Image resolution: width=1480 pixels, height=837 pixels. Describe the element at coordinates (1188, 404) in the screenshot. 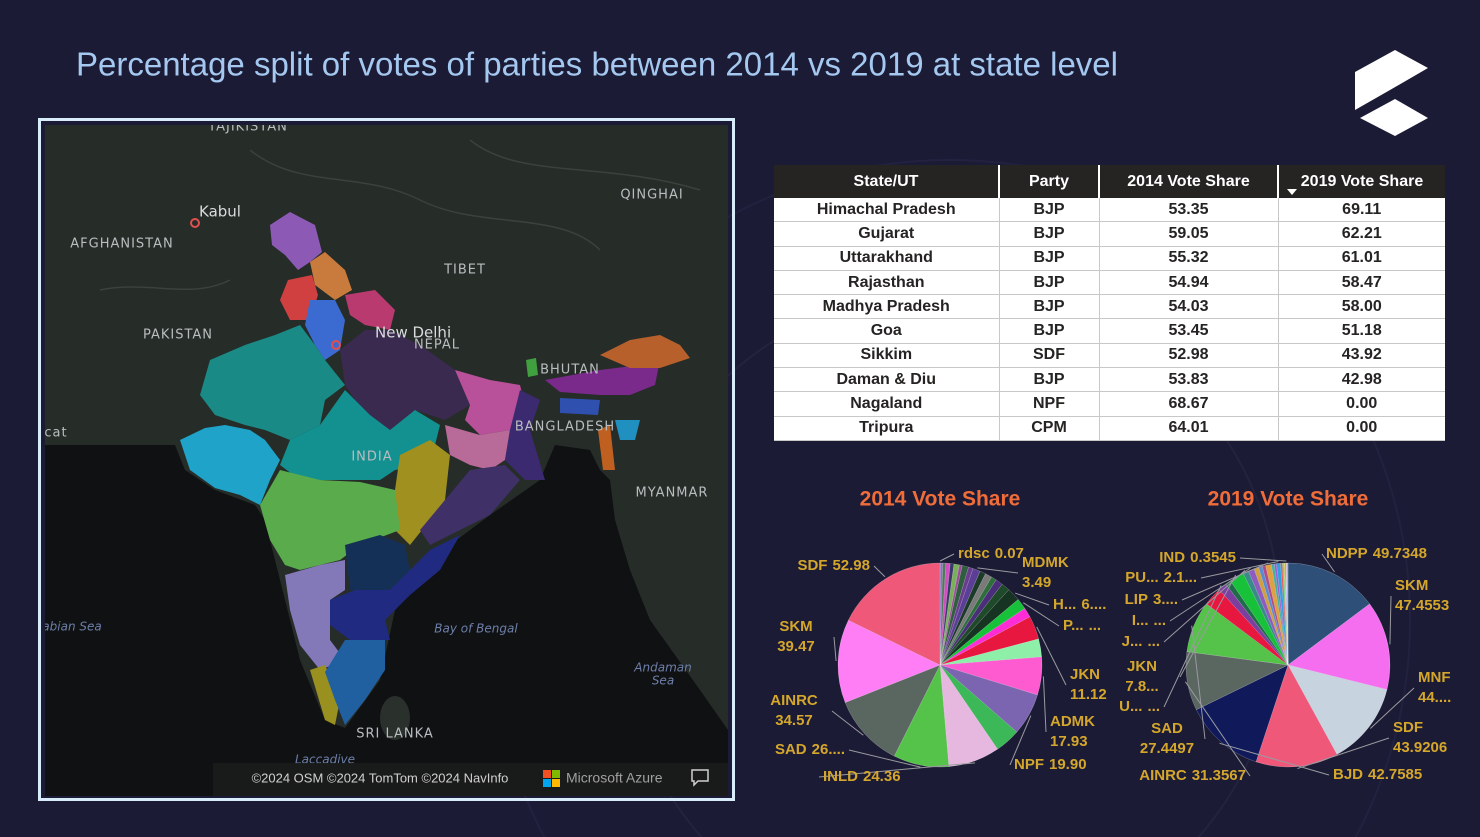

I see `table-cell: 68.67` at that location.